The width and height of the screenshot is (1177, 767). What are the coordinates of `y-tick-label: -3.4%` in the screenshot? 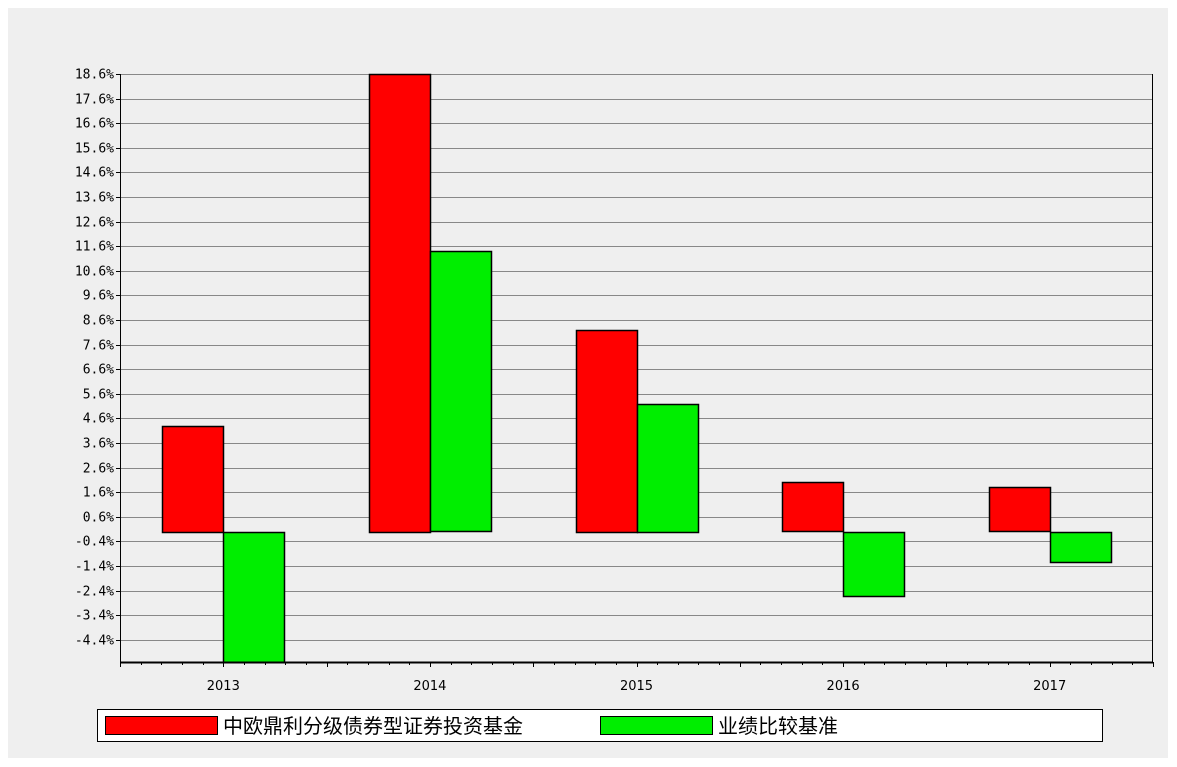 It's located at (94, 616).